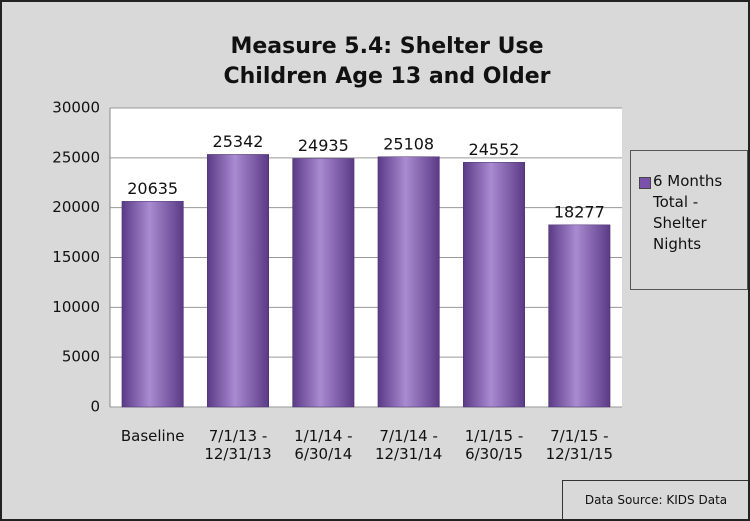 The image size is (750, 521). I want to click on data-label: 24935, so click(323, 145).